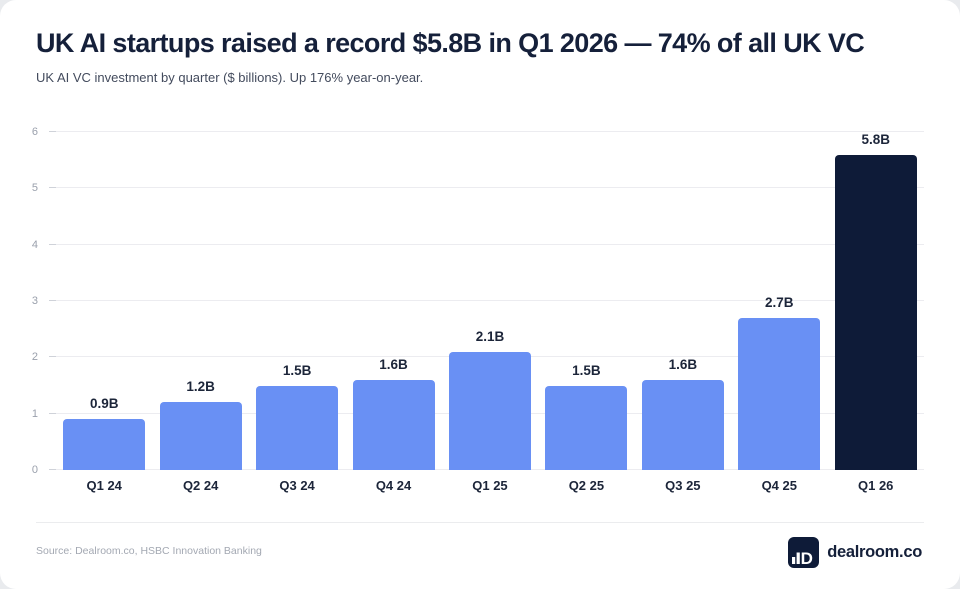  I want to click on bar-value-label: 5.8B, so click(875, 139).